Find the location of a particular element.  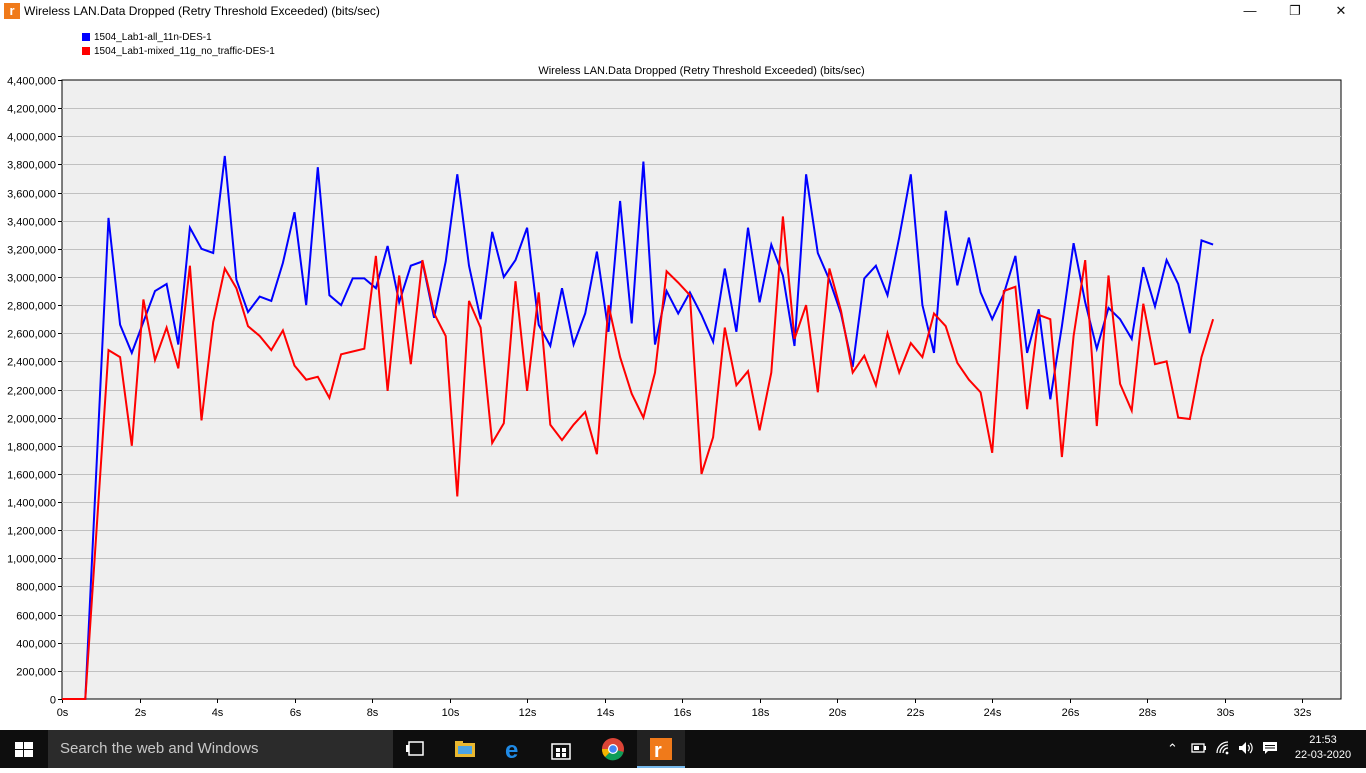

svg-text: e is located at coordinates (511, 750).